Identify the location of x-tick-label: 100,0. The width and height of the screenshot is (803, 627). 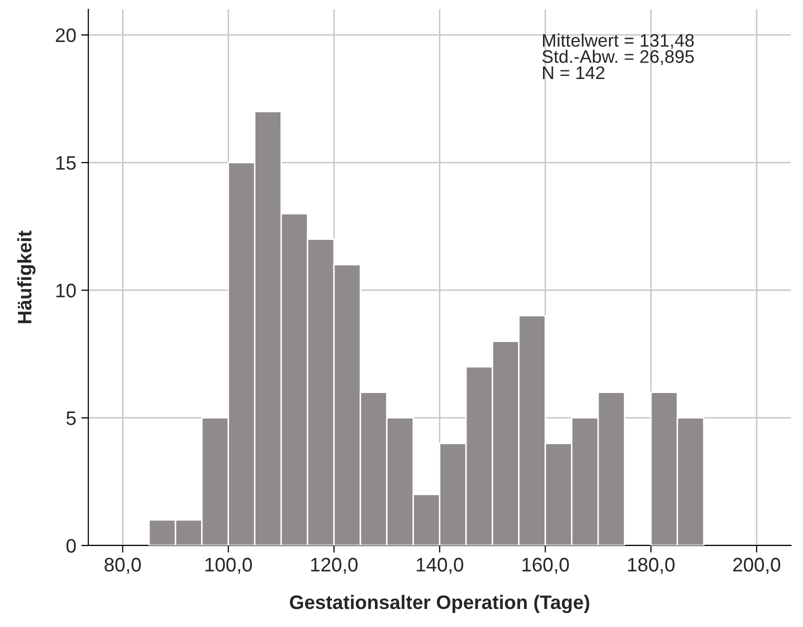
(228, 566).